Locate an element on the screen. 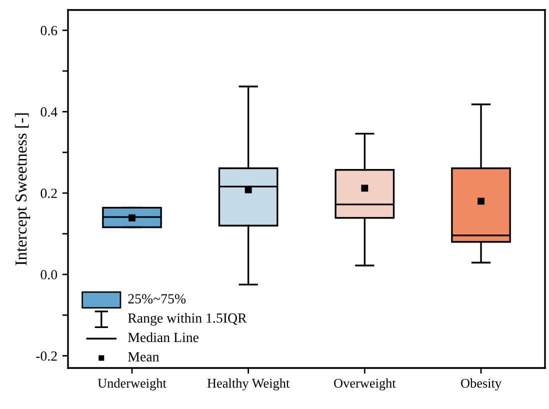 The width and height of the screenshot is (549, 409). x-tick-label: Underweight is located at coordinates (132, 384).